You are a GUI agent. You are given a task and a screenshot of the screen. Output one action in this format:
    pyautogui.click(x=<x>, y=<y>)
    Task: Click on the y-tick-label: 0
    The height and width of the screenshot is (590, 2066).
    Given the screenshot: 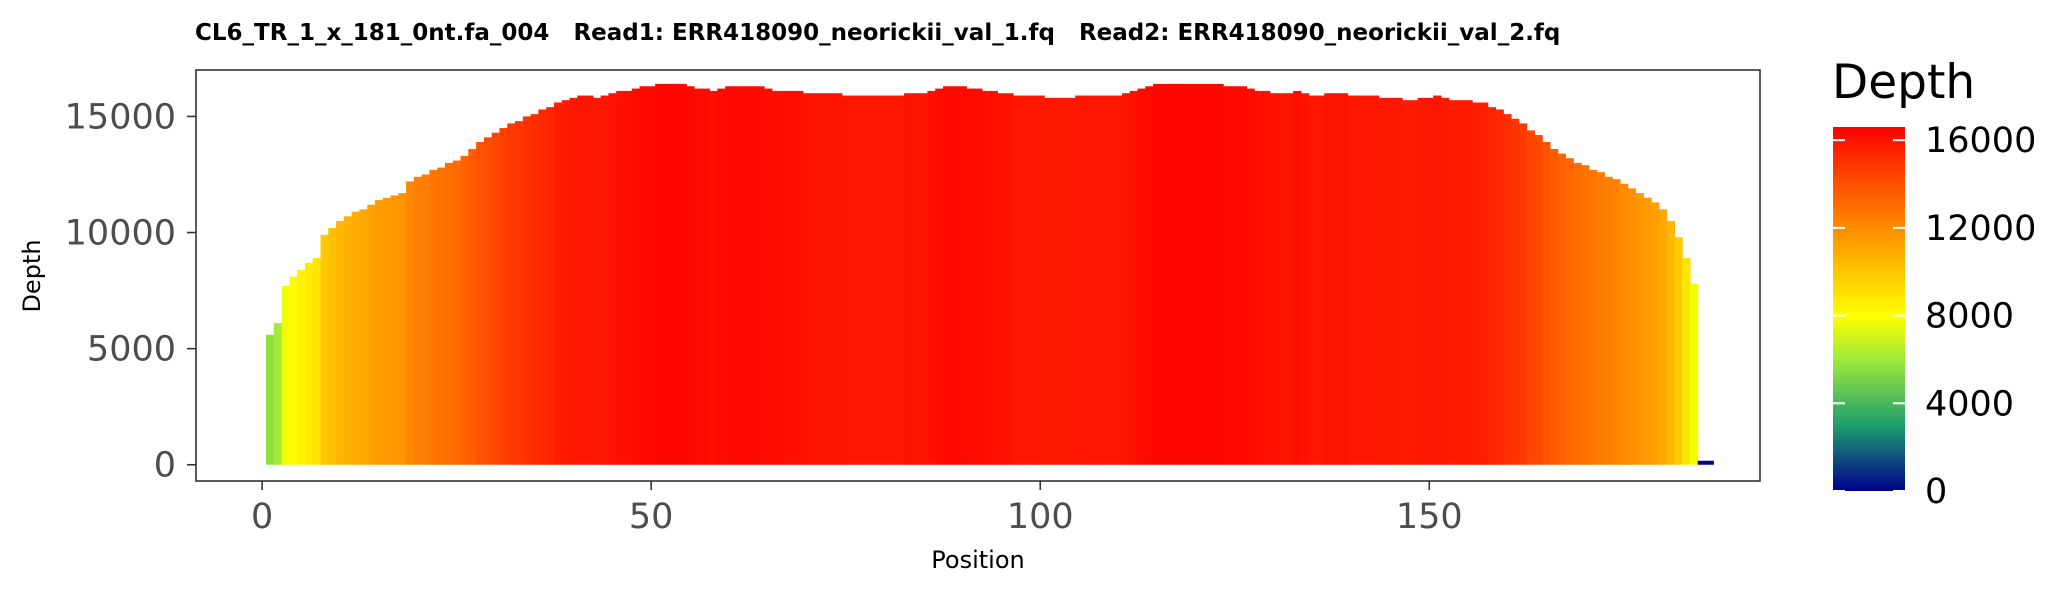 What is the action you would take?
    pyautogui.click(x=165, y=466)
    